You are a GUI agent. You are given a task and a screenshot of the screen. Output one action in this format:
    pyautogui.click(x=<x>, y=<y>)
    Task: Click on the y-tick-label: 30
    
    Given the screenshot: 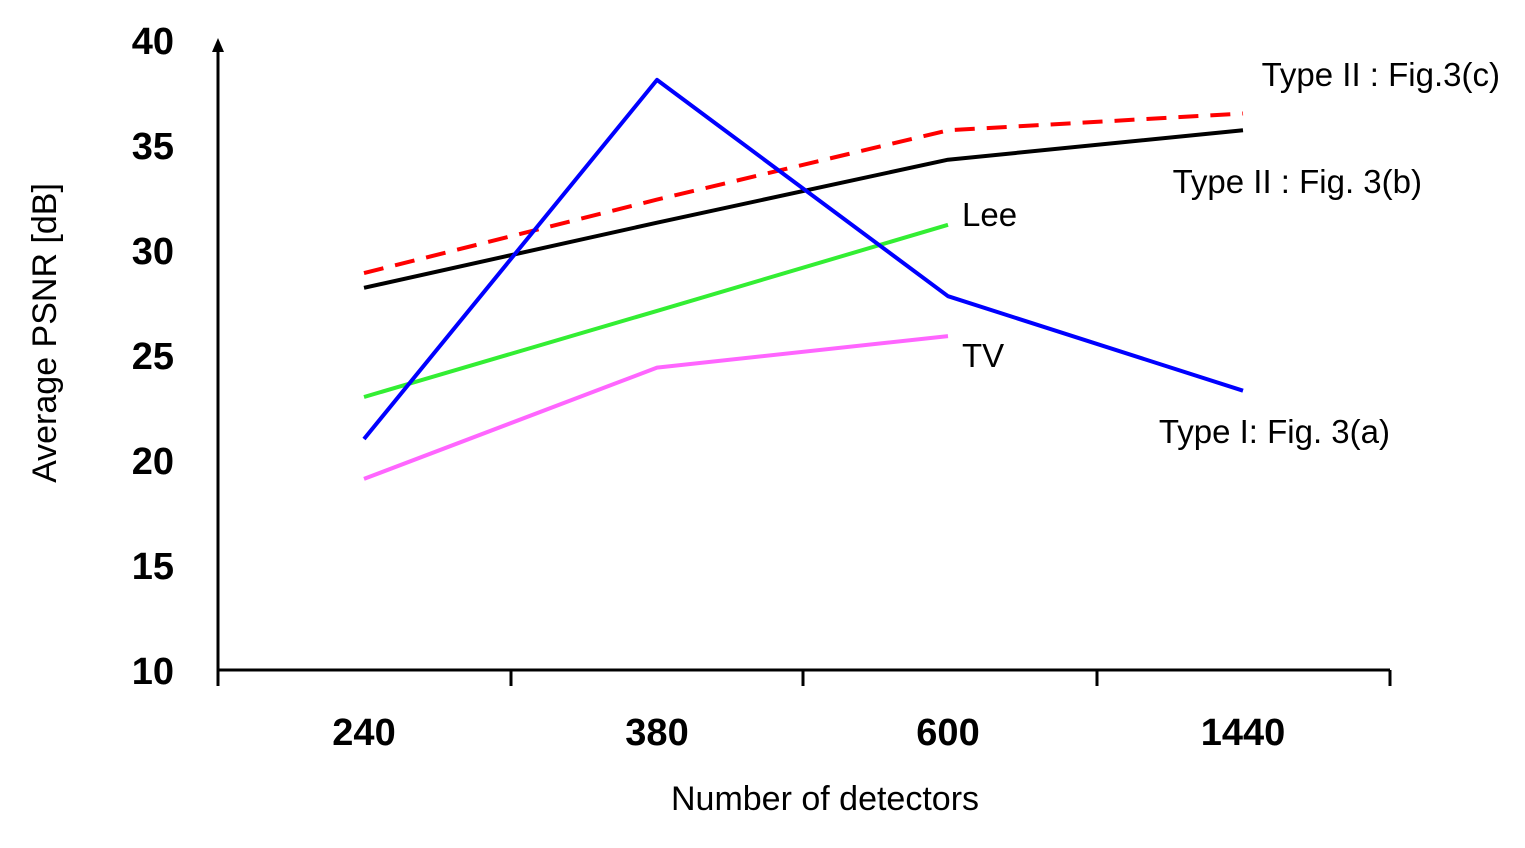 What is the action you would take?
    pyautogui.click(x=153, y=252)
    